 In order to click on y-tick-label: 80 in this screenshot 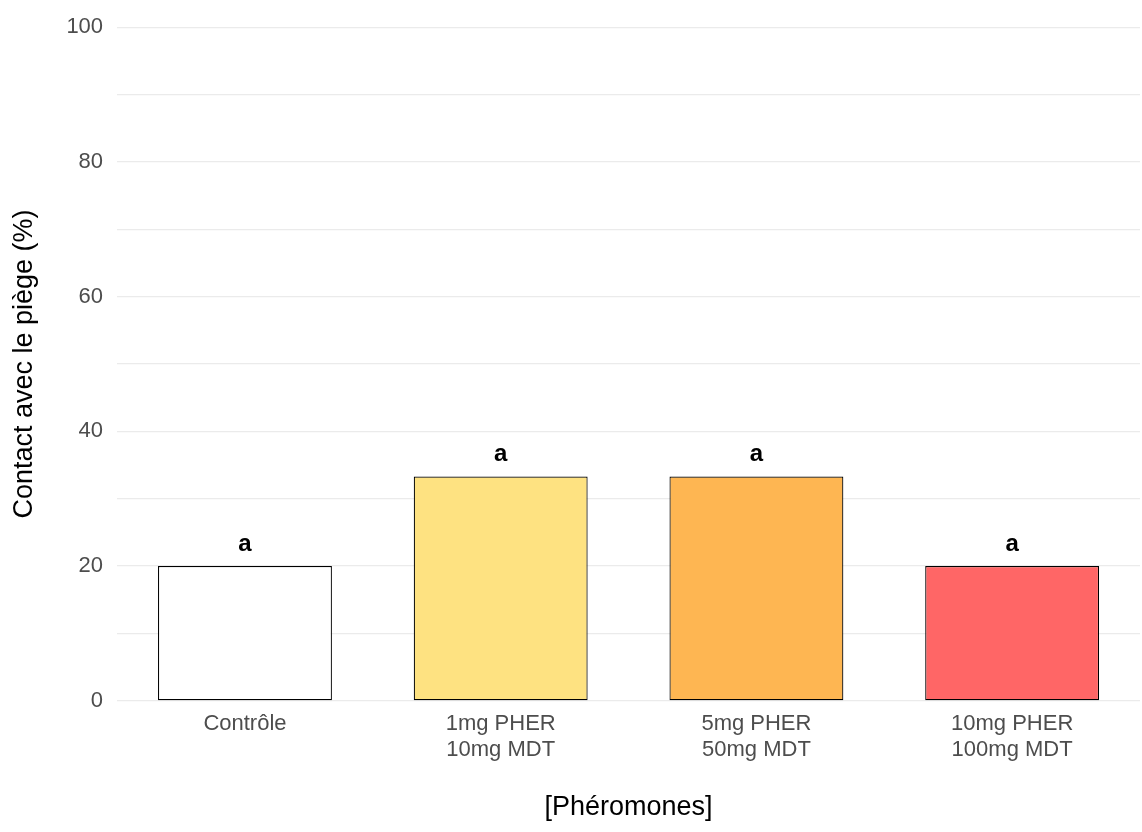, I will do `click(91, 160)`.